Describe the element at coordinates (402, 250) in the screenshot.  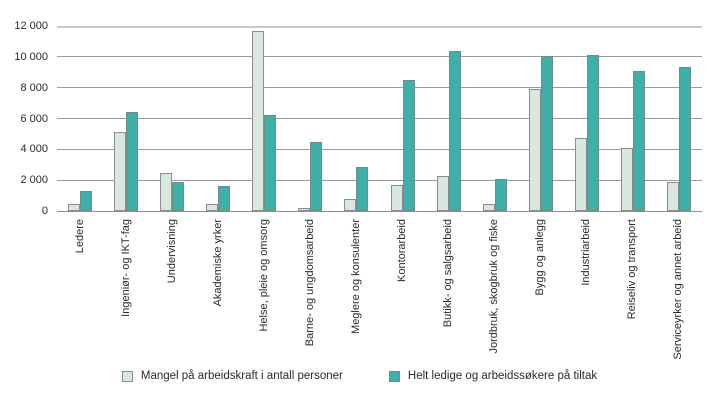
I see `category-label: Kontorarbeid` at that location.